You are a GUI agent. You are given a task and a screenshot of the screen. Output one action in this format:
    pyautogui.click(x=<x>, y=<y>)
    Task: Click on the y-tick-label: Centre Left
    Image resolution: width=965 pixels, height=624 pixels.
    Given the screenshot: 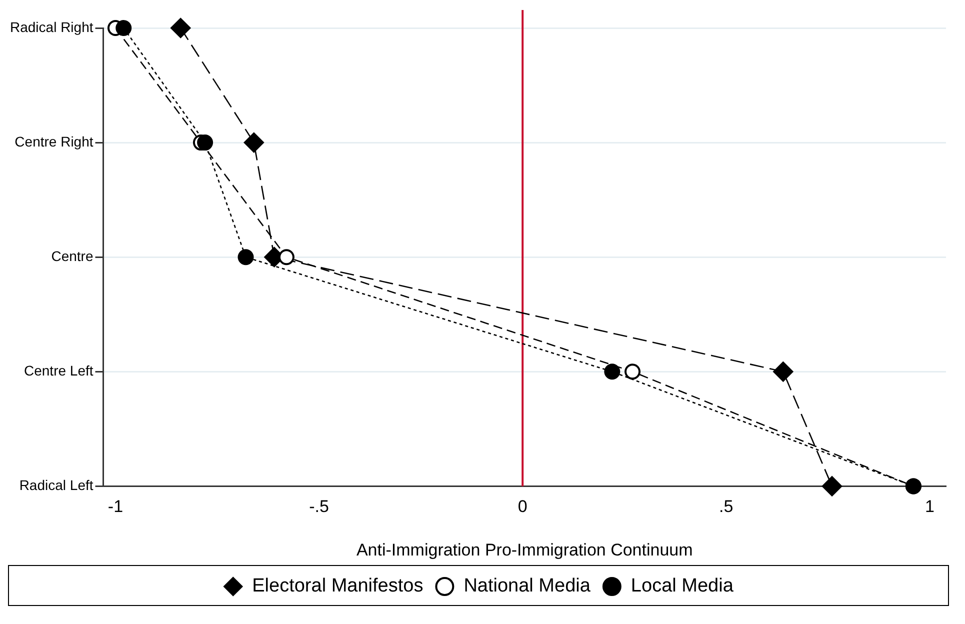 What is the action you would take?
    pyautogui.click(x=59, y=370)
    